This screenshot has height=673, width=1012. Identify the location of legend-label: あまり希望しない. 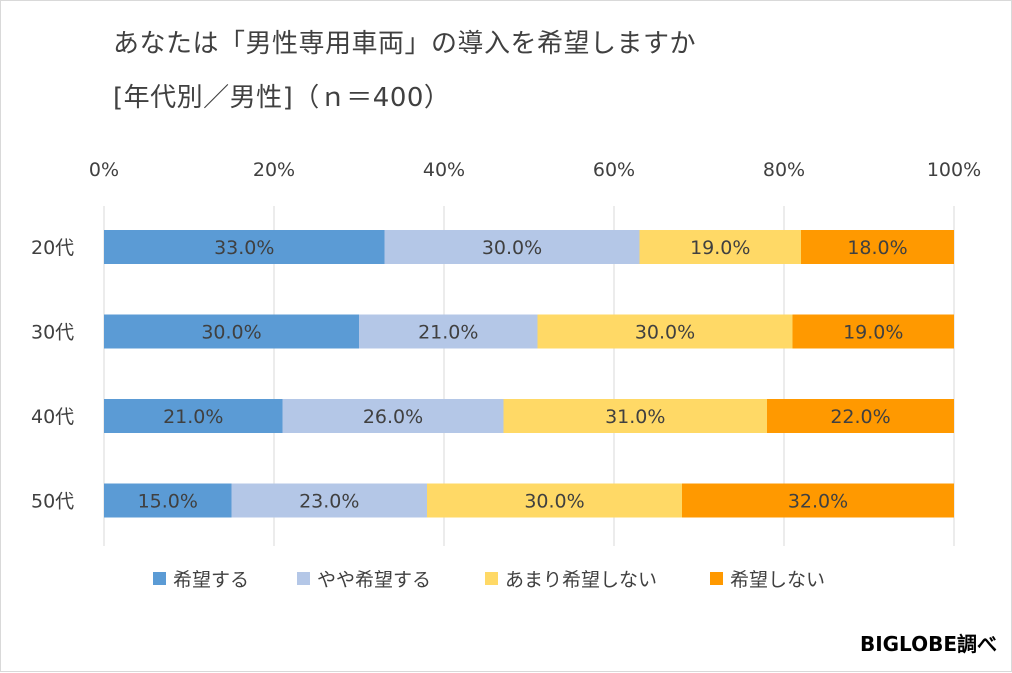
(581, 580).